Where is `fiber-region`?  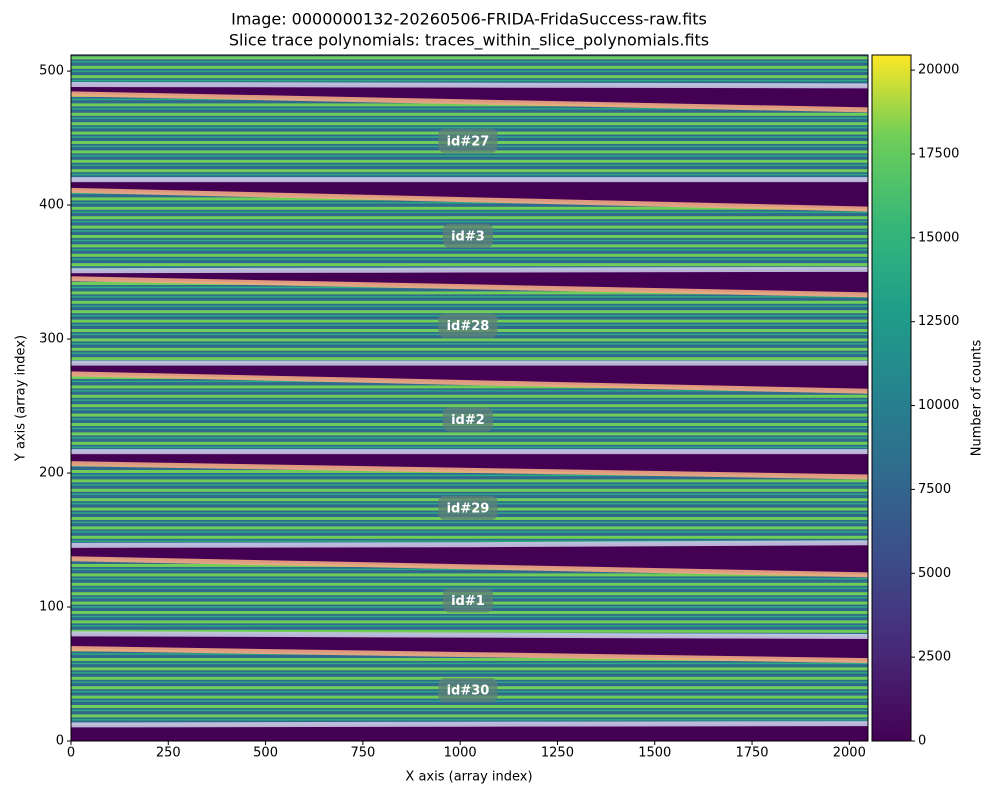 fiber-region is located at coordinates (469, 70).